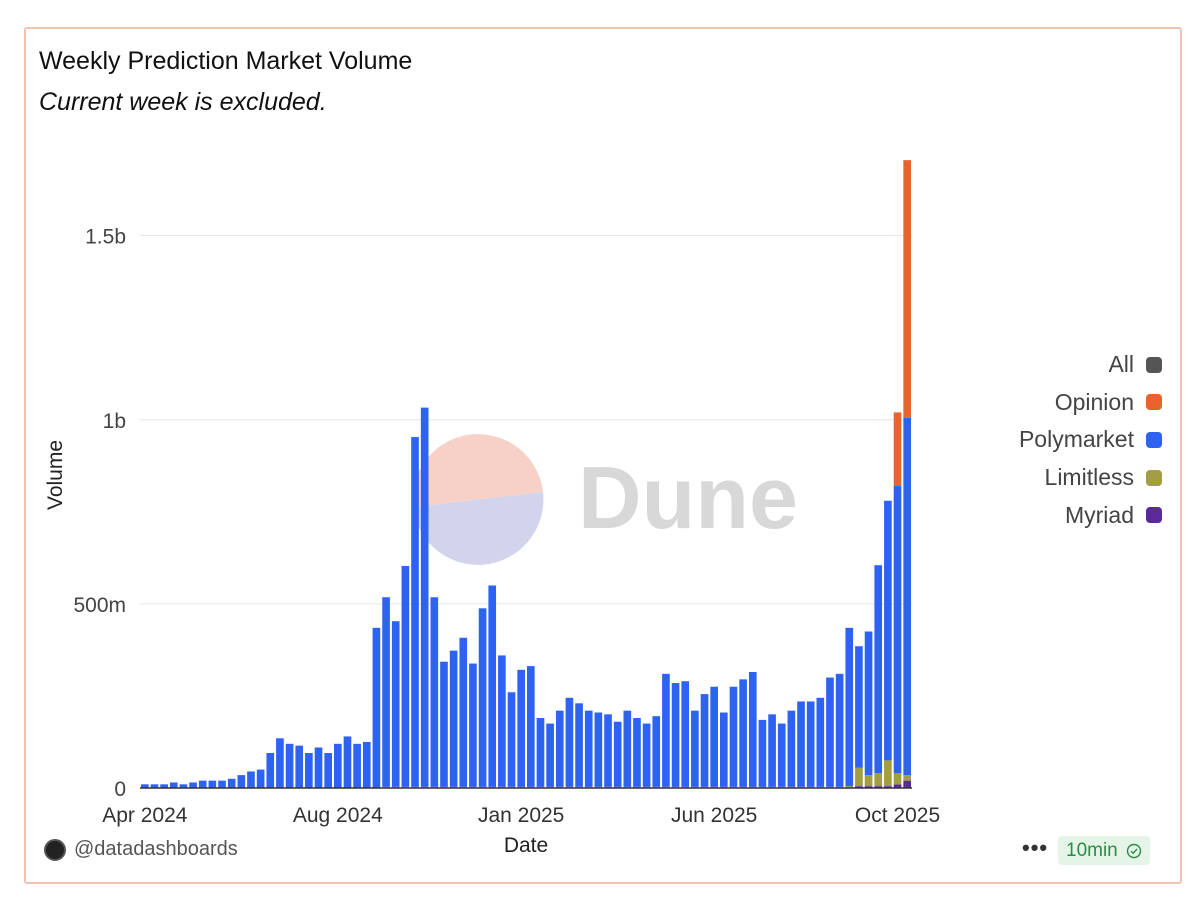 This screenshot has width=1200, height=913. Describe the element at coordinates (897, 815) in the screenshot. I see `x-tick-label: Oct 2025` at that location.